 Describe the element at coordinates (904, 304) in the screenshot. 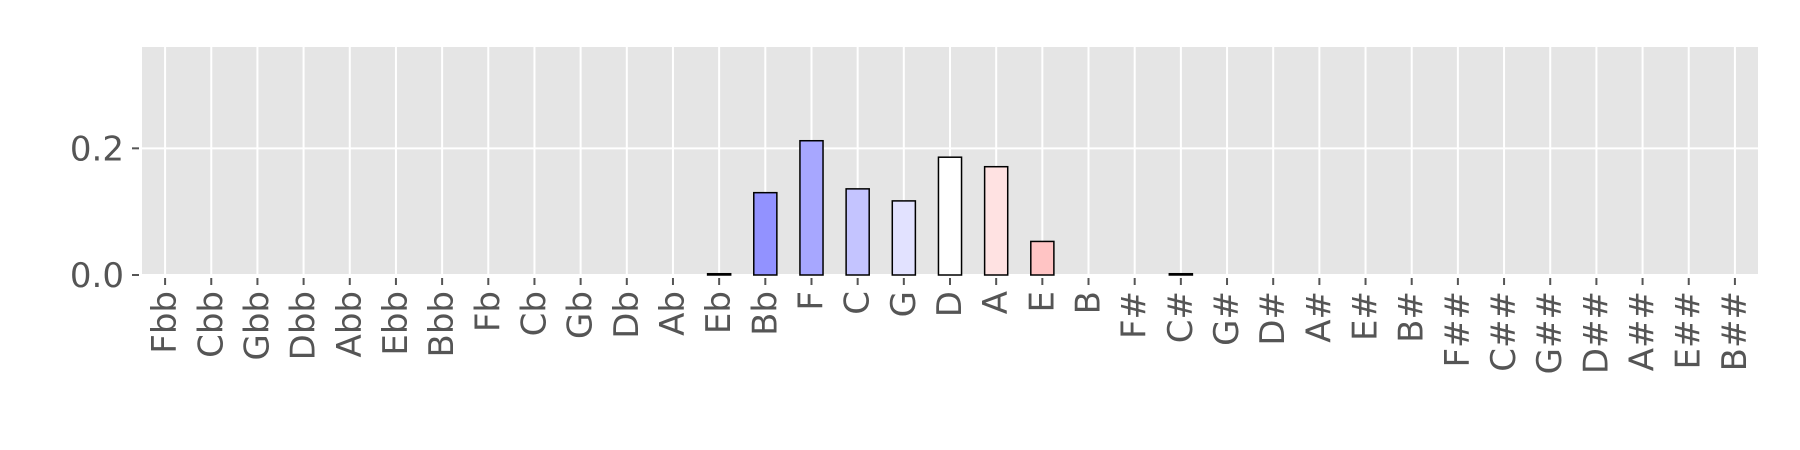

I see `x-tick-label: G` at that location.